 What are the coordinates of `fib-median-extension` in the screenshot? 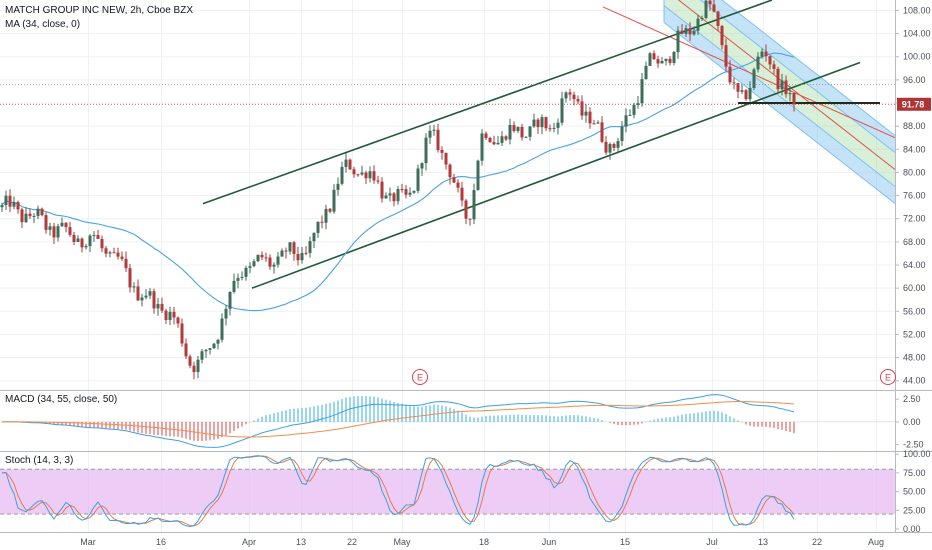 It's located at (749, 72).